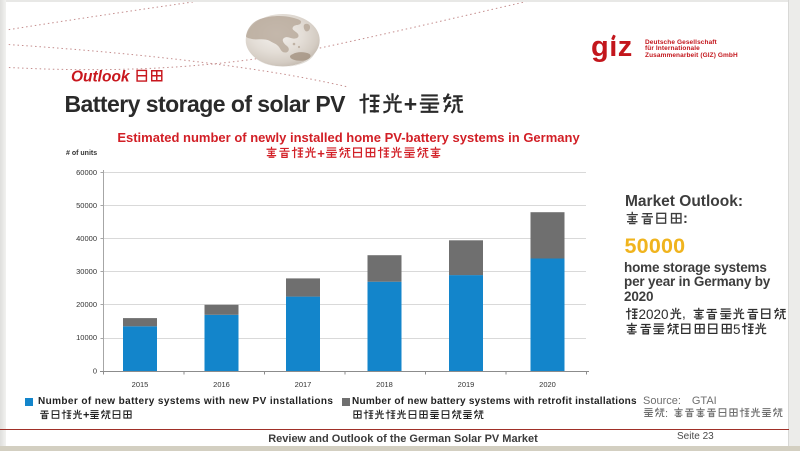  What do you see at coordinates (86, 205) in the screenshot?
I see `svg-text: 50000` at bounding box center [86, 205].